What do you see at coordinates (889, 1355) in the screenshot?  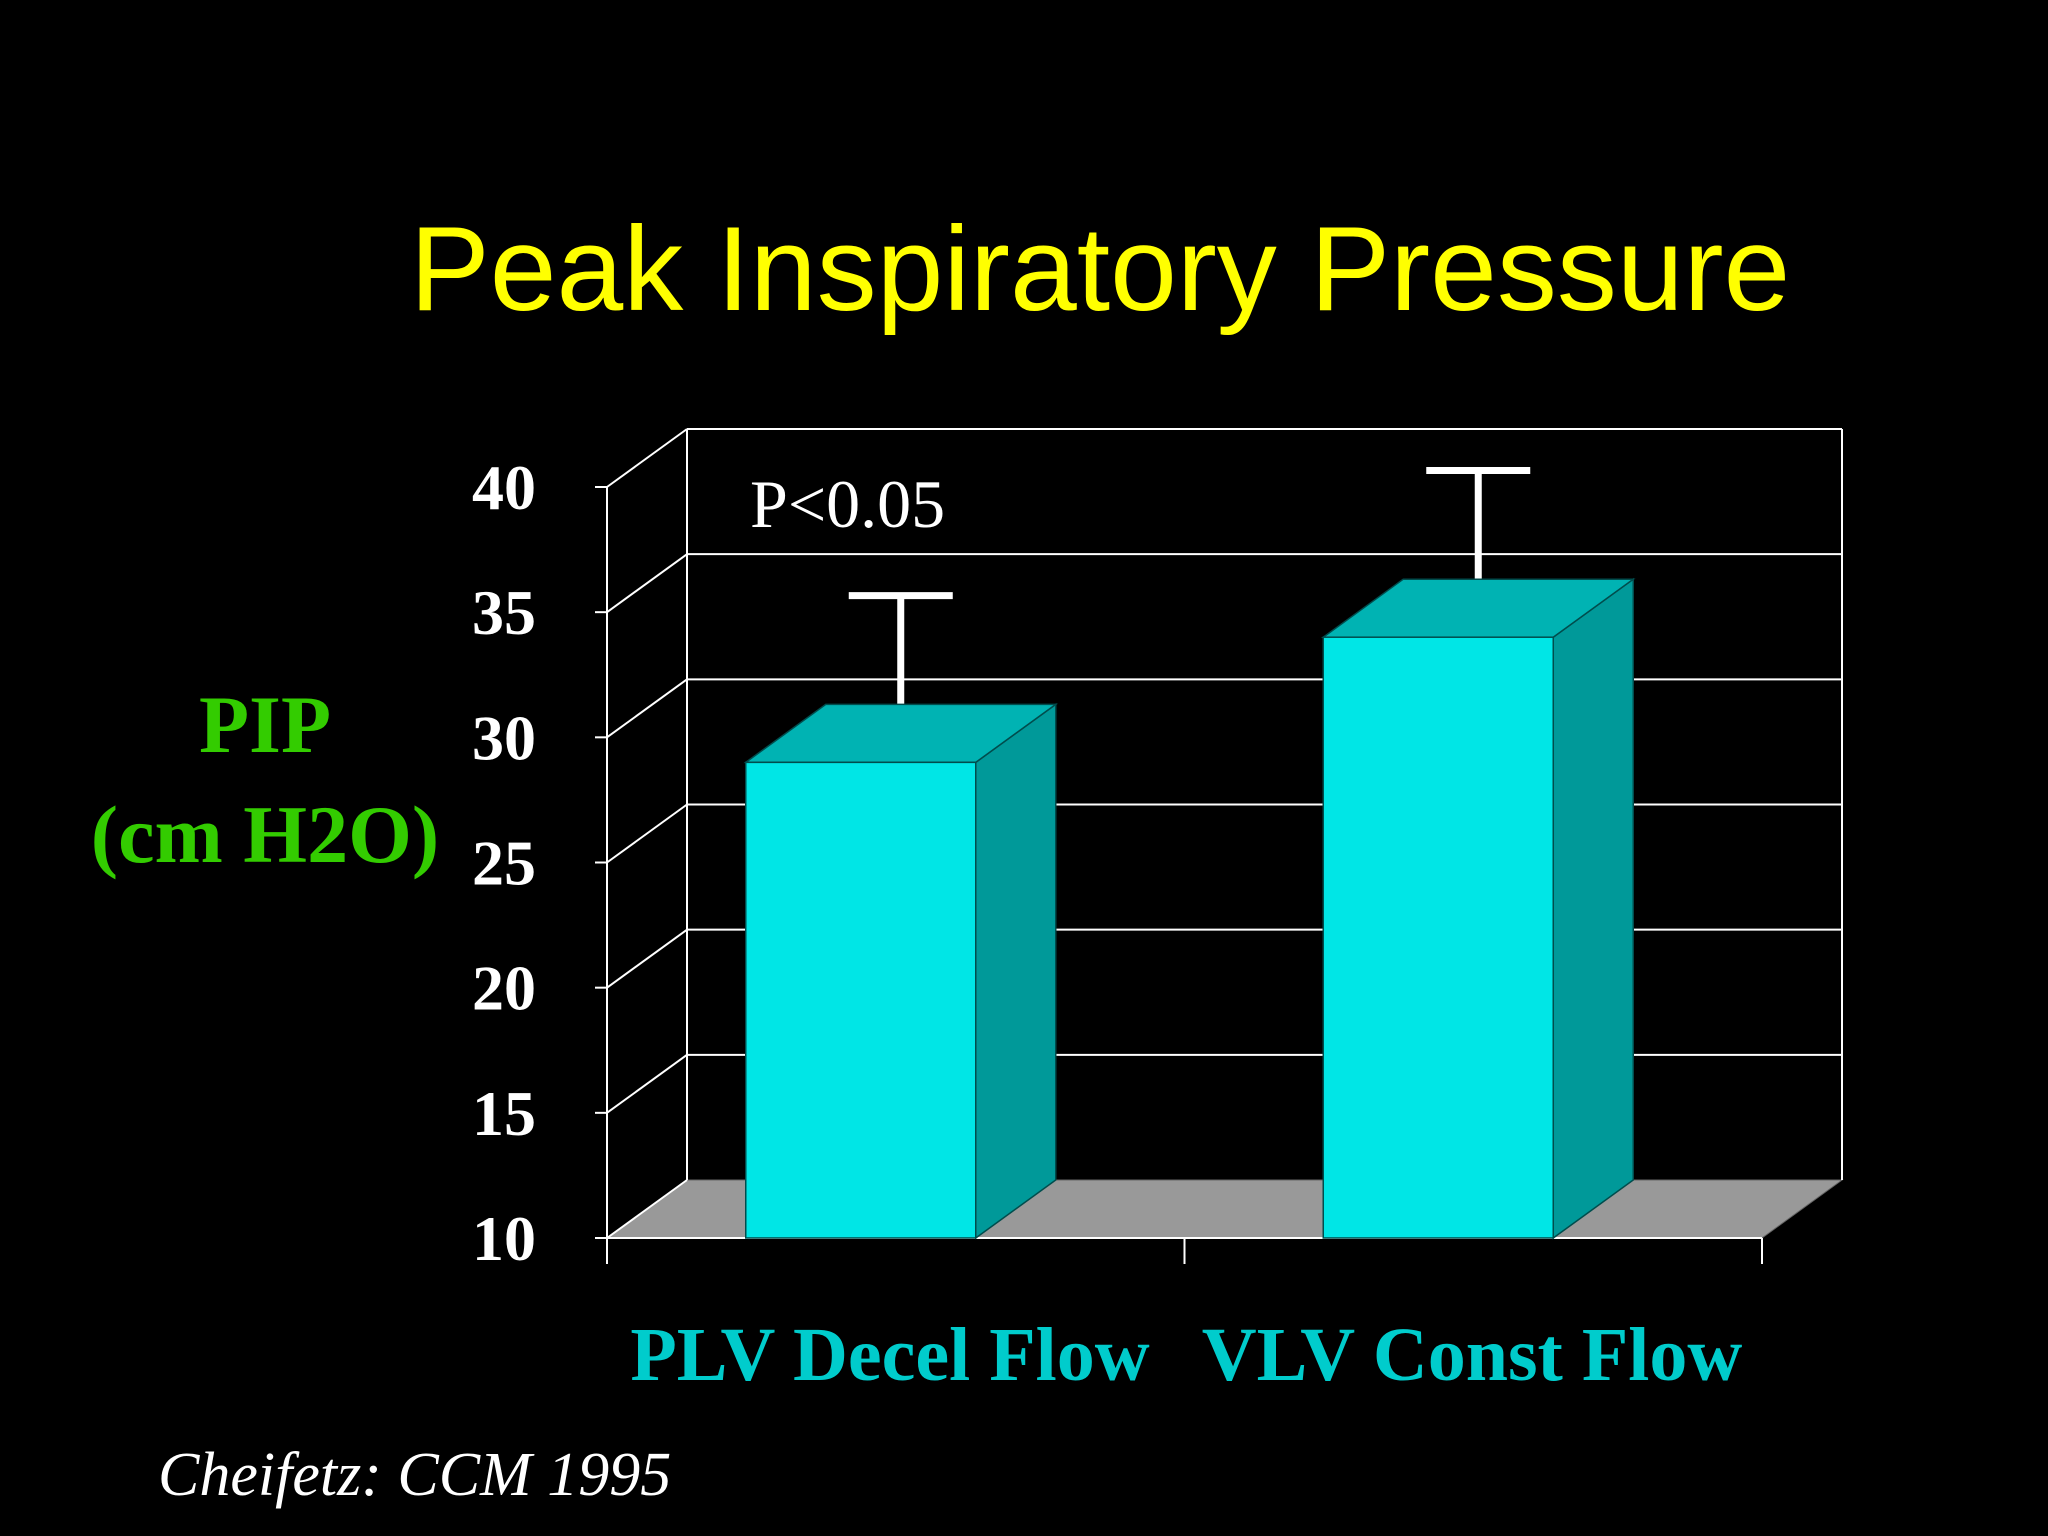 I see `x-category-label: PLV Decel Flow` at bounding box center [889, 1355].